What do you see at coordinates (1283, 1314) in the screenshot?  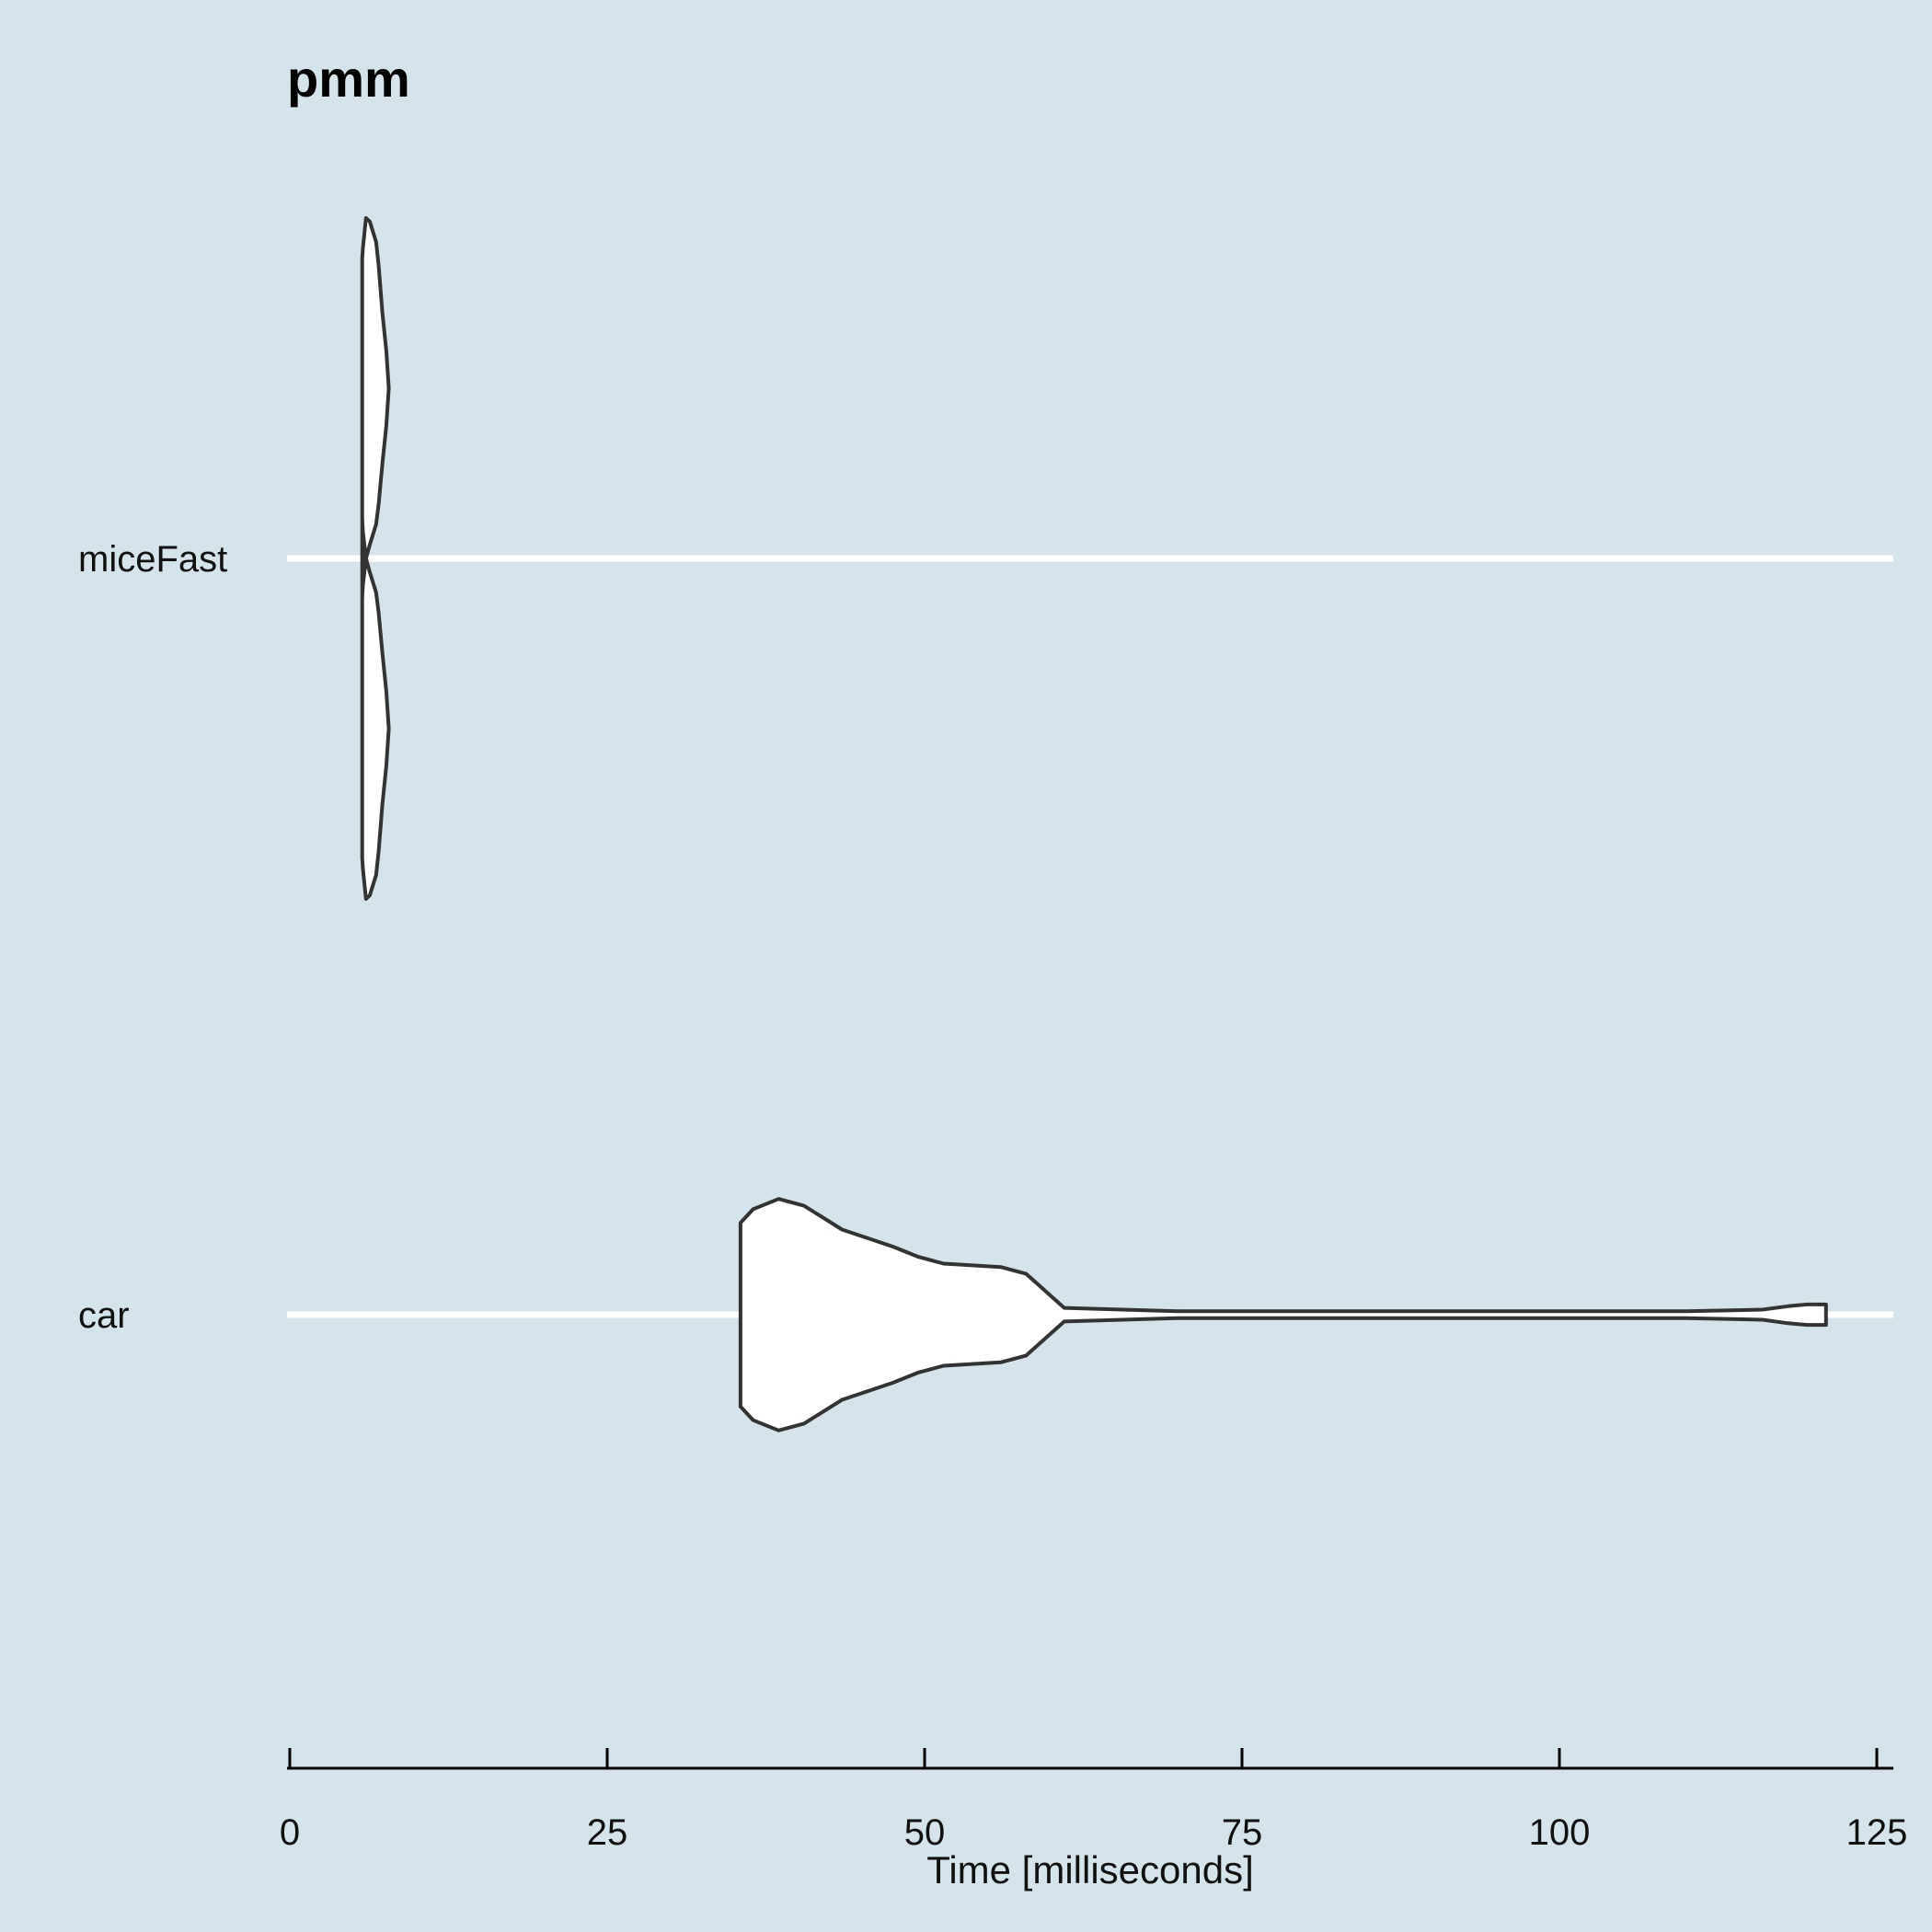 I see `violin-car` at bounding box center [1283, 1314].